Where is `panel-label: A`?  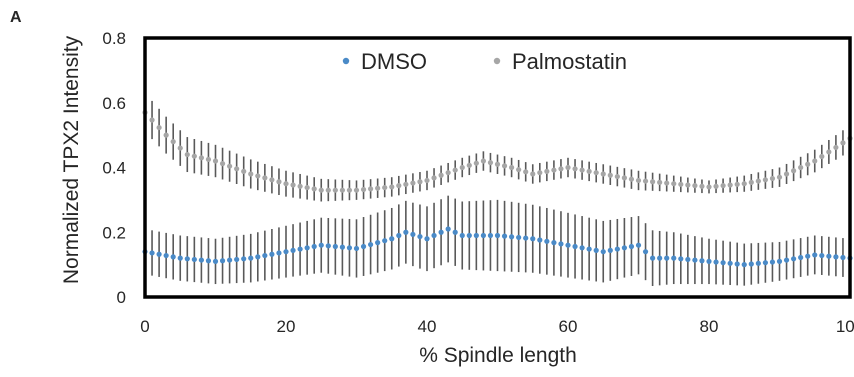
panel-label: A is located at coordinates (16, 17).